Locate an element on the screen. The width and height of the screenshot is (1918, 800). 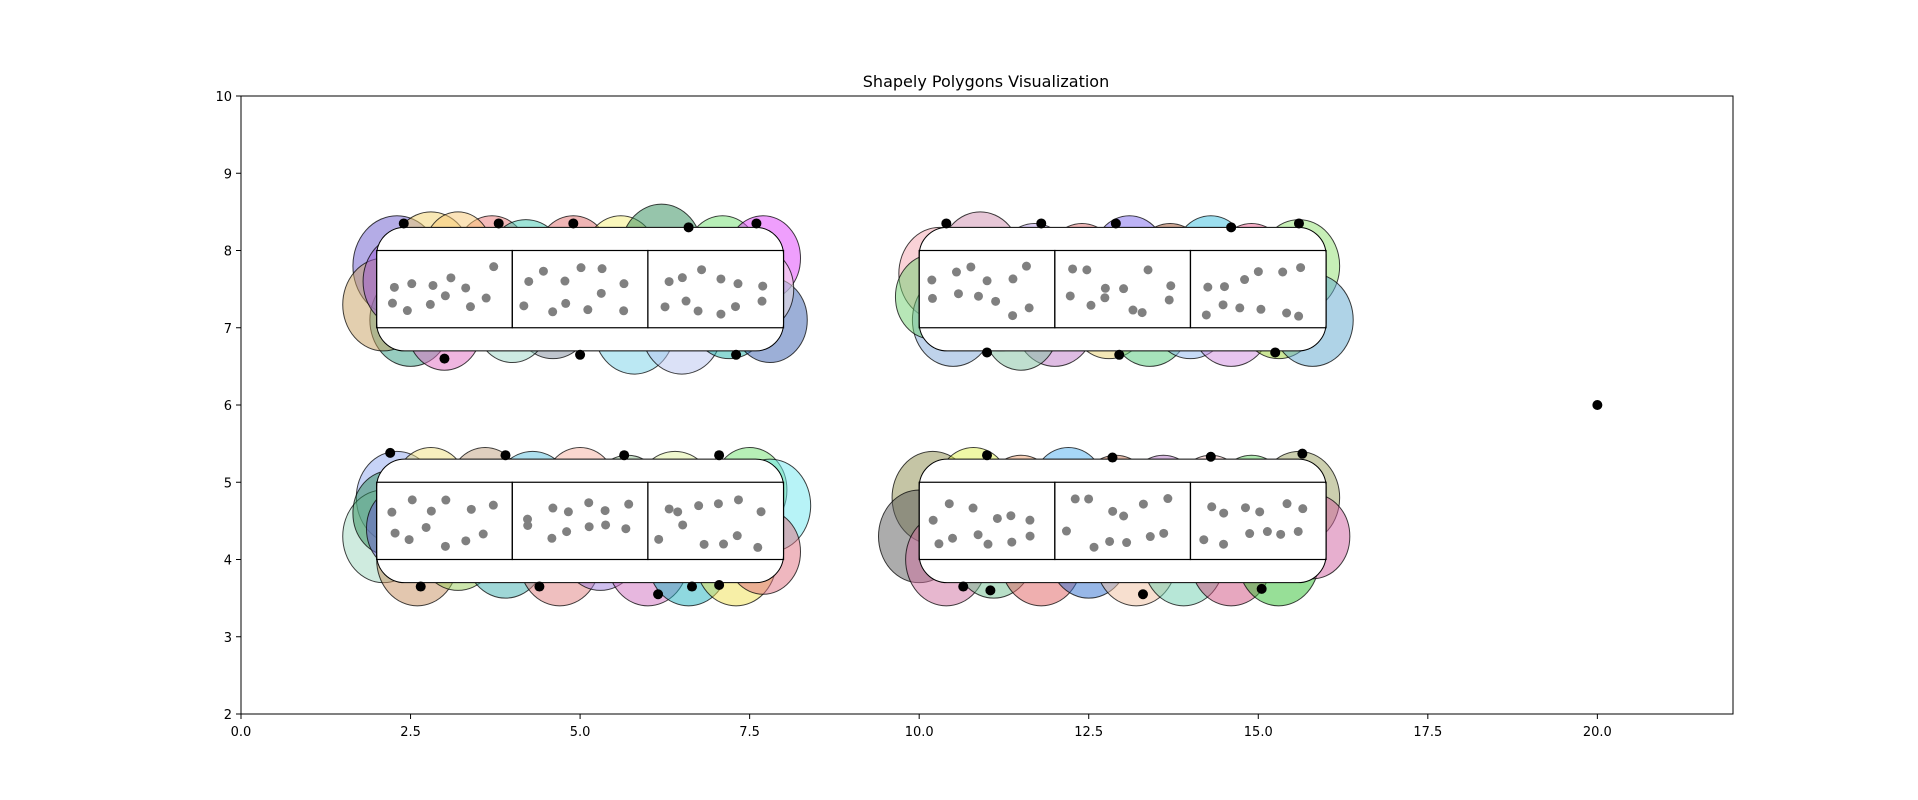
y-tick-label: 4 is located at coordinates (228, 561).